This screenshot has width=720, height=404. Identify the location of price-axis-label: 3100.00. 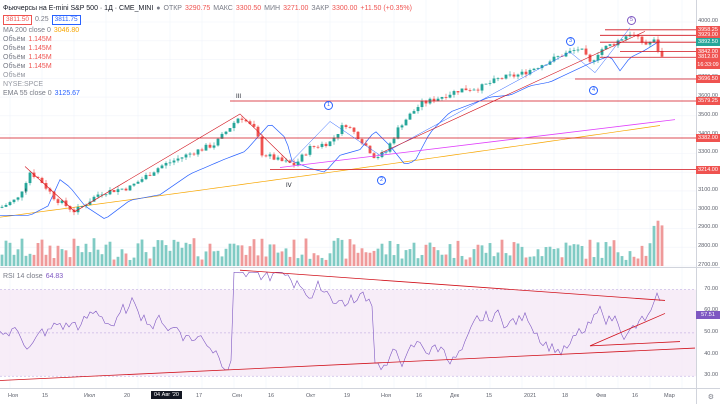
(708, 189).